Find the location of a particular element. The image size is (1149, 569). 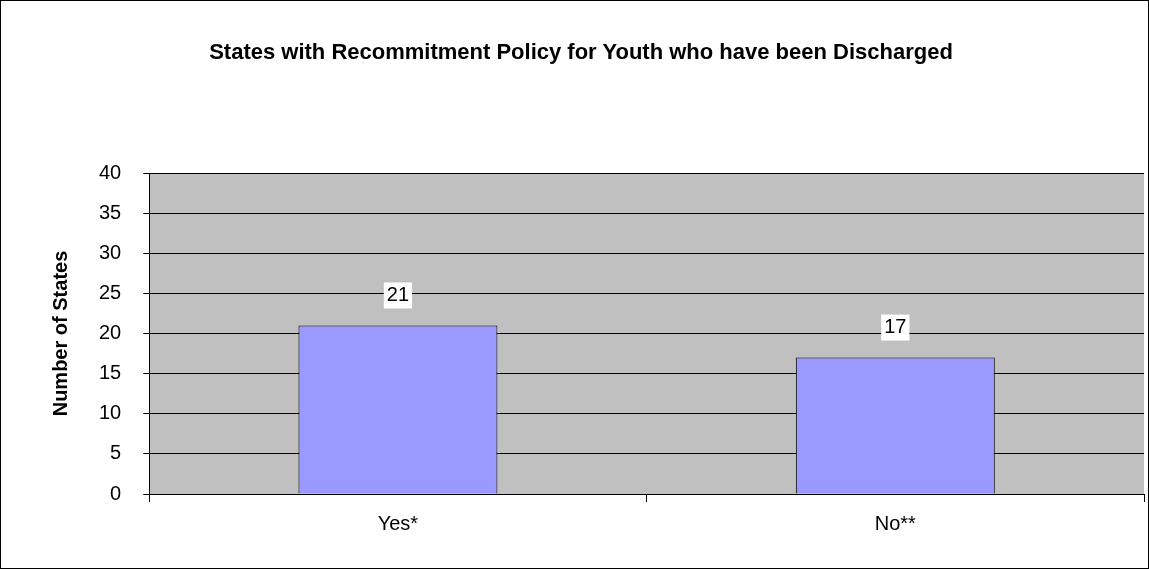

y-tick-label: 25 is located at coordinates (110, 291).